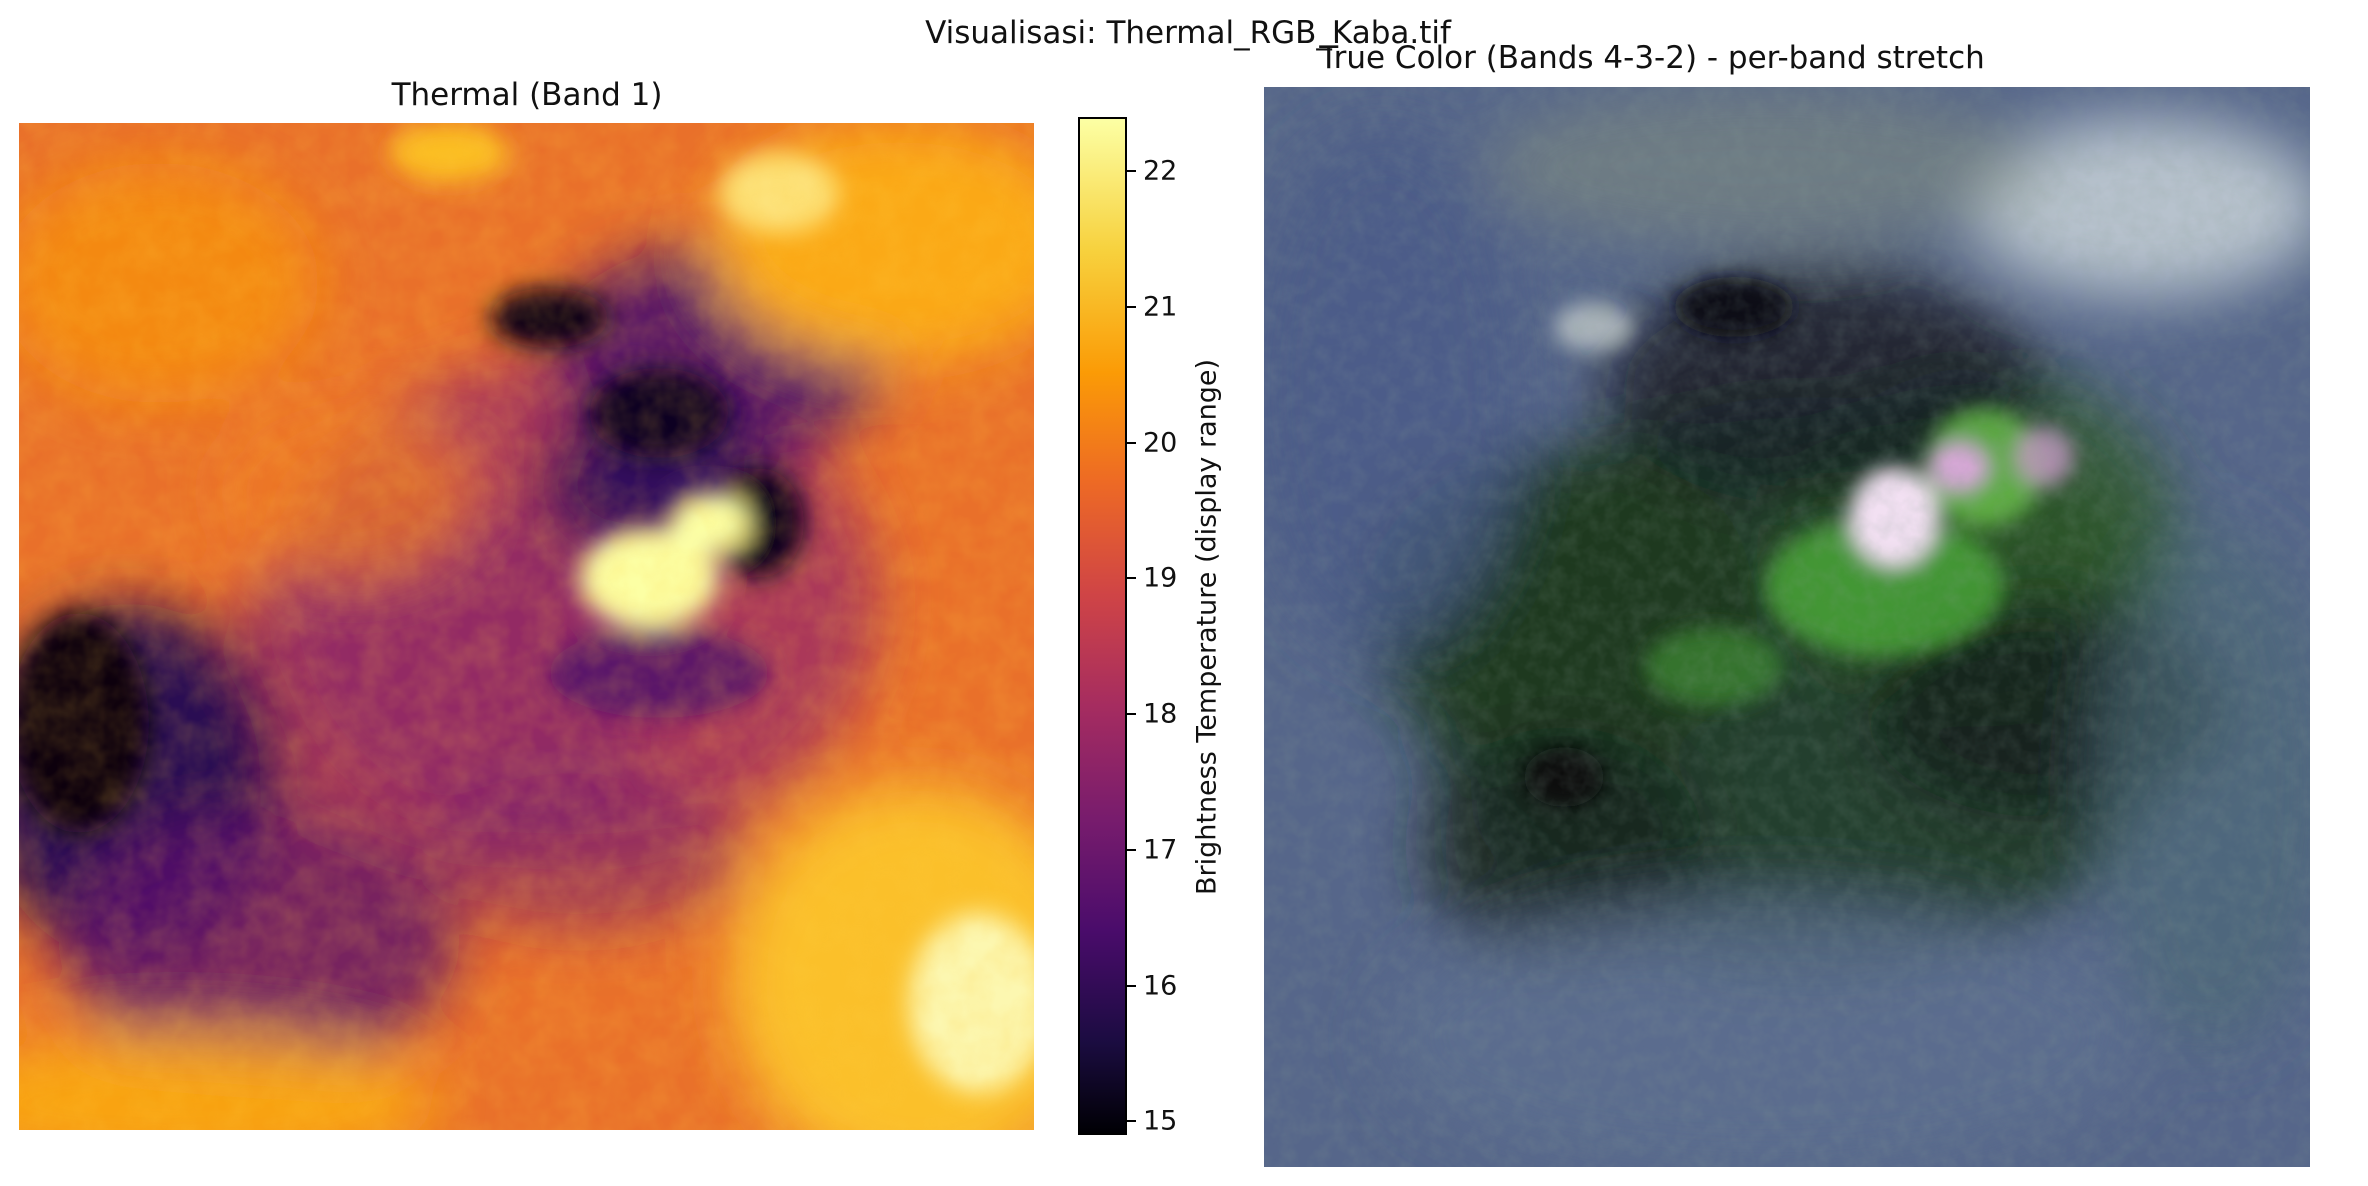 The height and width of the screenshot is (1186, 2368). What do you see at coordinates (1160, 443) in the screenshot?
I see `colorbar-tick-label: 20` at bounding box center [1160, 443].